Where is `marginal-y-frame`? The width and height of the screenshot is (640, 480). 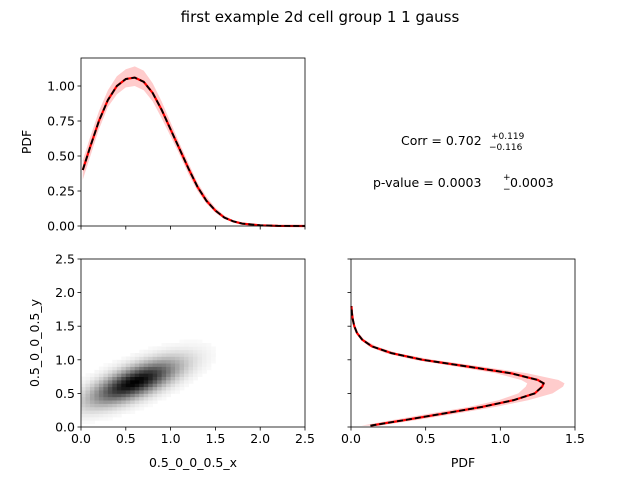
marginal-y-frame is located at coordinates (463, 343).